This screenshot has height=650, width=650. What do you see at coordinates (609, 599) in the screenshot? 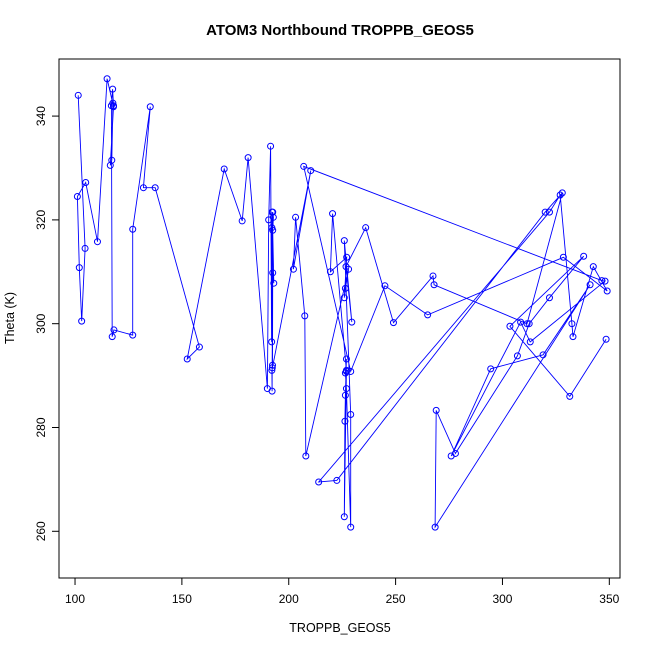
I see `x-tick-label: 350` at bounding box center [609, 599].